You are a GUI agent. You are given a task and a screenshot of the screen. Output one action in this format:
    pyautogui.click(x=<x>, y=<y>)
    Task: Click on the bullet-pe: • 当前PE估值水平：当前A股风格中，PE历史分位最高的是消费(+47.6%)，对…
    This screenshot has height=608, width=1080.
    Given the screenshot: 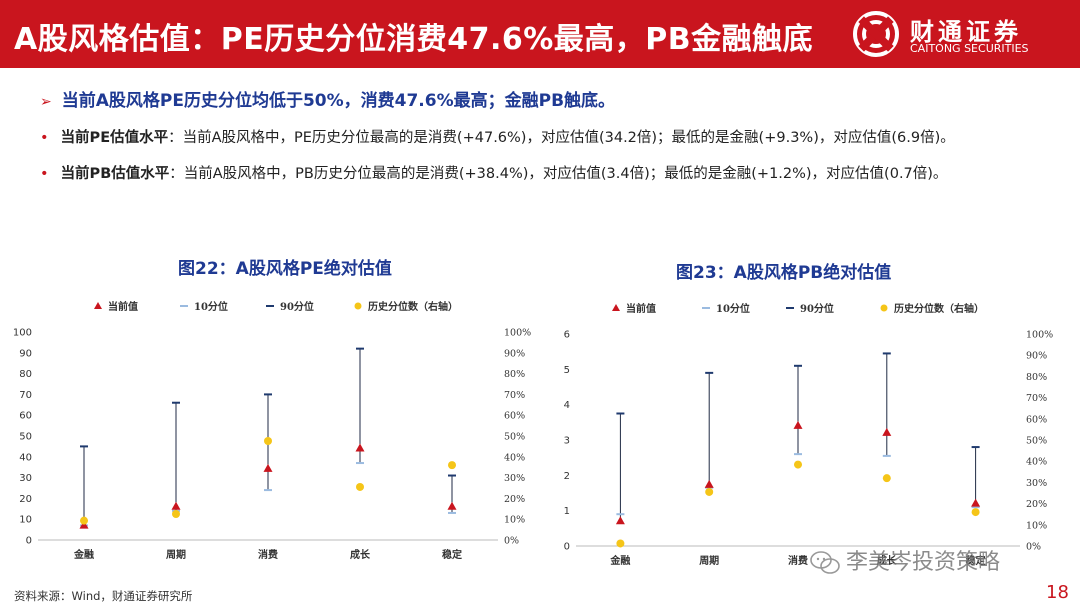 What is the action you would take?
    pyautogui.click(x=497, y=136)
    